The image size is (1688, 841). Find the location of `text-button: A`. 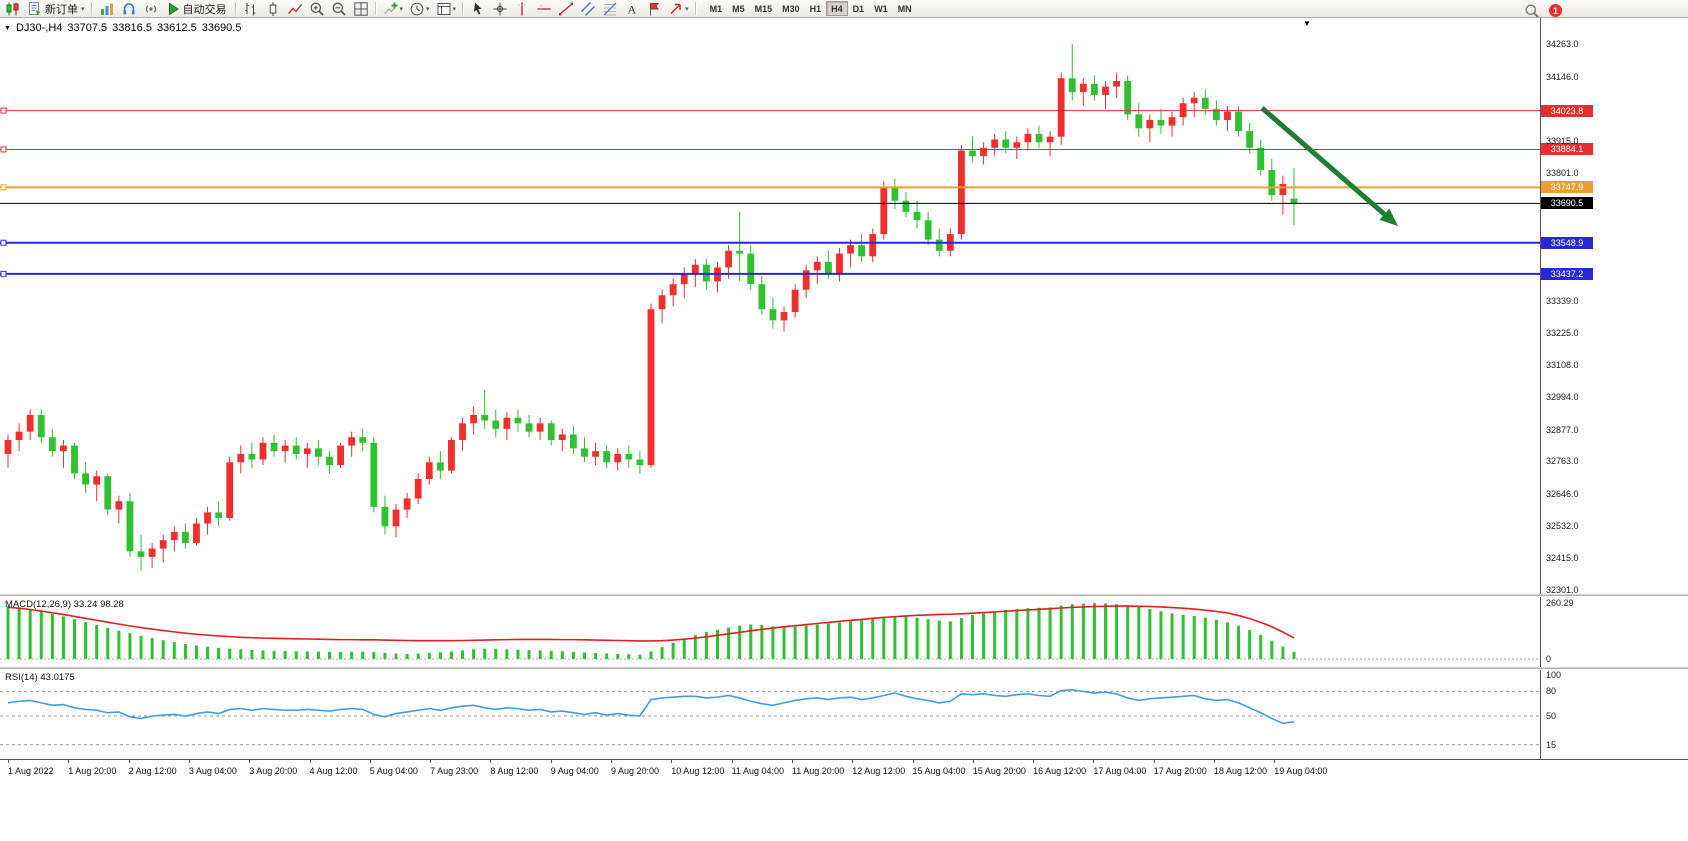

text-button: A is located at coordinates (632, 8).